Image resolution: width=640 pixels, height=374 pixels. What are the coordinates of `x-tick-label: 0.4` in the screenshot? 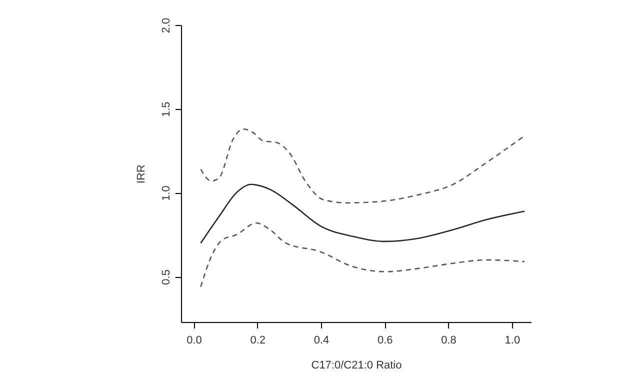 It's located at (322, 340).